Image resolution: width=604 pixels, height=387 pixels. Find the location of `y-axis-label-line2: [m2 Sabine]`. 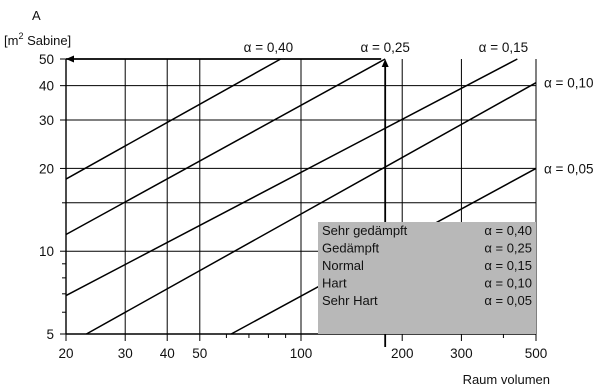

y-axis-label-line2: [m2 Sabine] is located at coordinates (37, 39).